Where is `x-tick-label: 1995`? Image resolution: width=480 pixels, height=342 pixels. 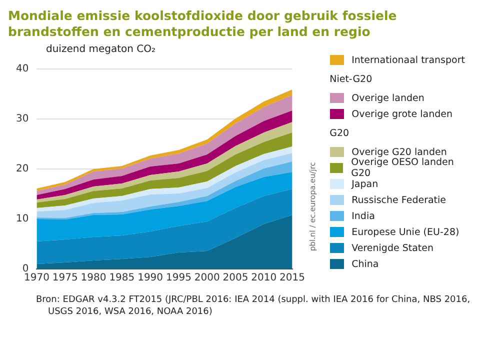 x-tick-label: 1995 is located at coordinates (179, 278).